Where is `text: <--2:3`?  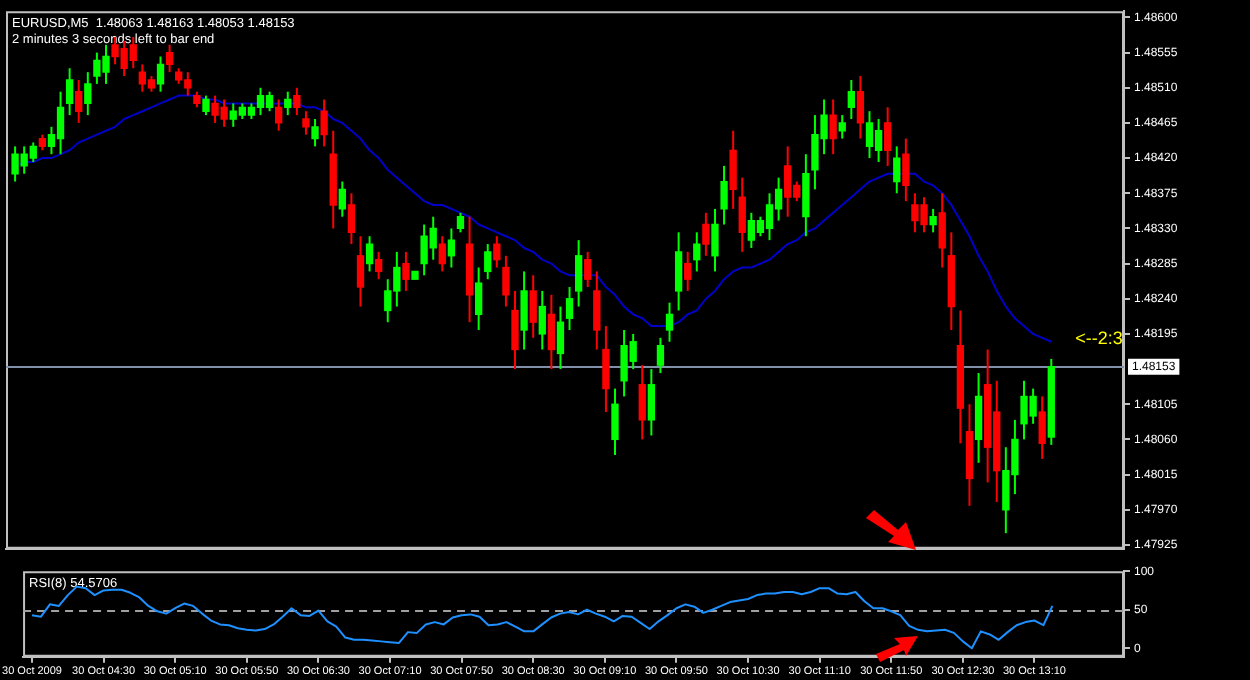
text: <--2:3 is located at coordinates (1099, 337).